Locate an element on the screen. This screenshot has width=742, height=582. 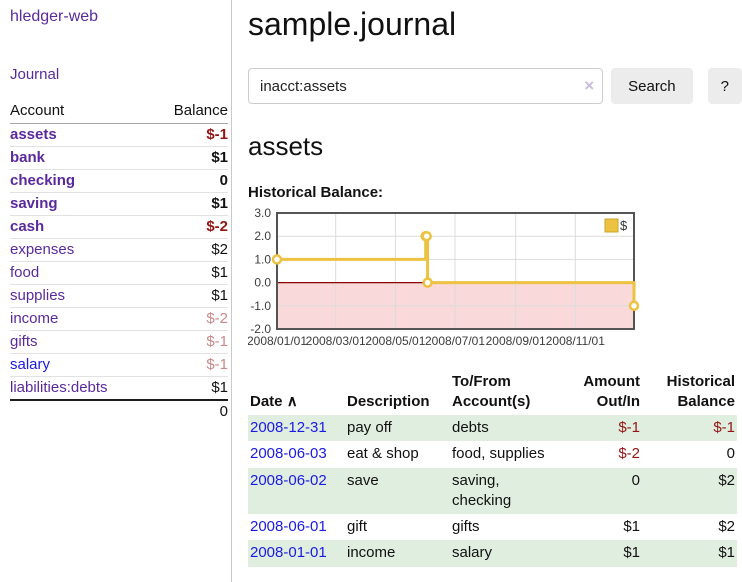
register-row: 2008-12-31 pay off debts $-1 $-1 is located at coordinates (492, 428).